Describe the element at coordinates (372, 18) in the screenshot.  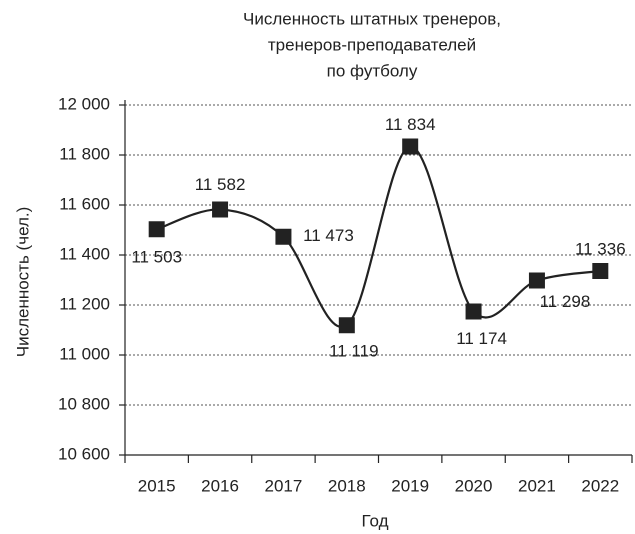
I see `chart-title: Численность штатных тренеров,` at that location.